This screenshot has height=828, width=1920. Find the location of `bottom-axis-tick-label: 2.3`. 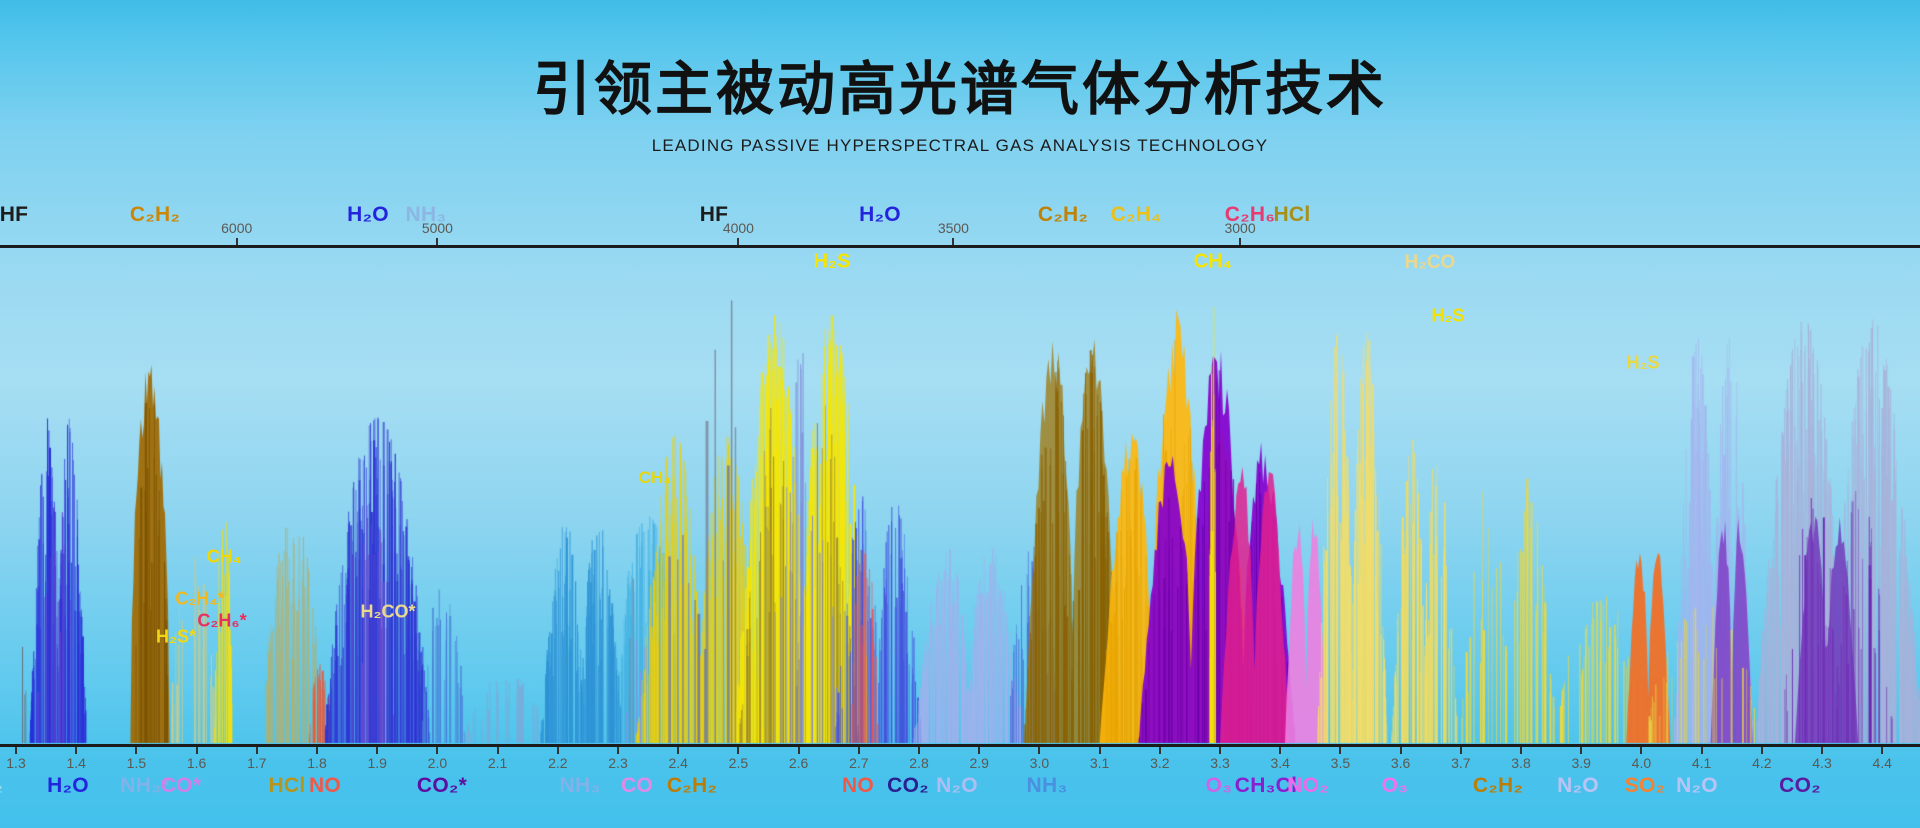

bottom-axis-tick-label: 2.3 is located at coordinates (618, 763).